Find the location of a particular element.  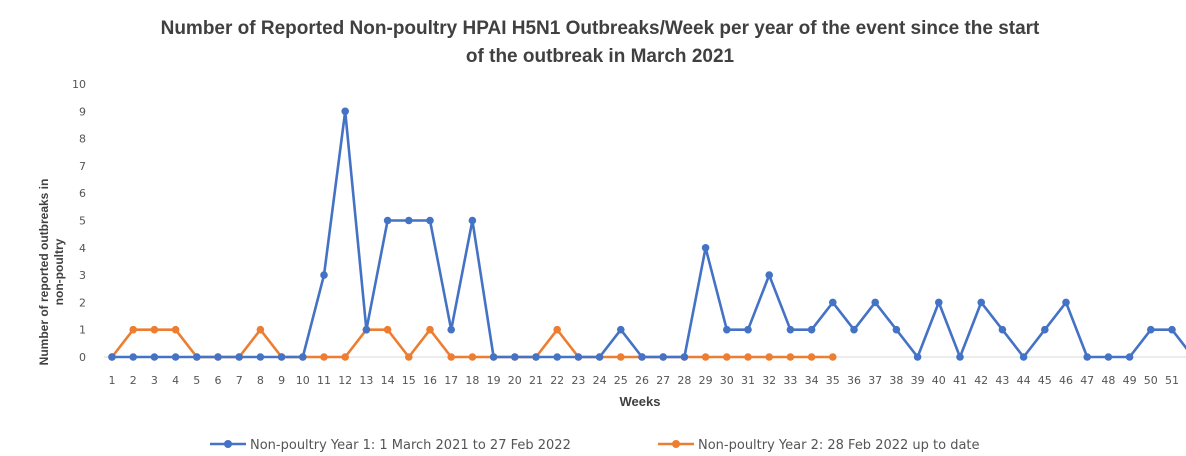

x-tick-label: 1 is located at coordinates (112, 380).